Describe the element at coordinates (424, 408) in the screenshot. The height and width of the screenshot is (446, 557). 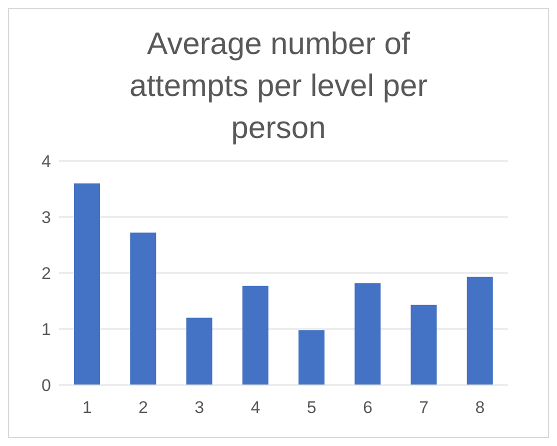
I see `x-tick-label: 7` at that location.